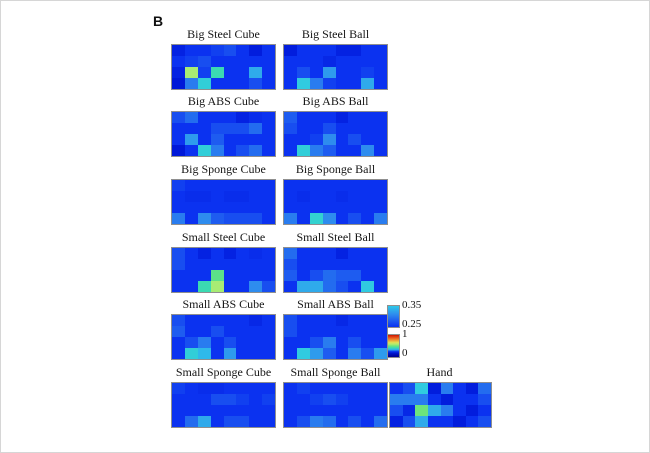 Image resolution: width=650 pixels, height=453 pixels. What do you see at coordinates (223, 134) in the screenshot?
I see `heatmap-big-abs-cube` at bounding box center [223, 134].